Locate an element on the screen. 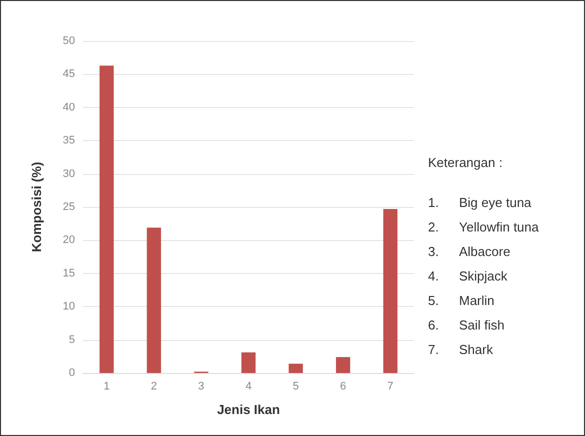 This screenshot has height=436, width=585. x-tick-label: 3 is located at coordinates (201, 386).